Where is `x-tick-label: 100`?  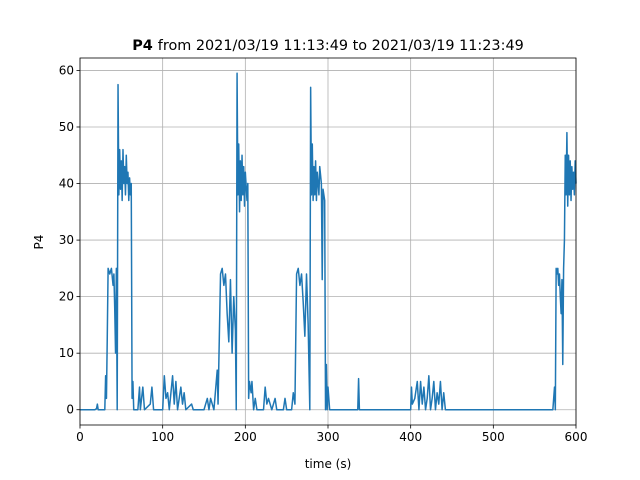
x-tick-label: 100 is located at coordinates (162, 437).